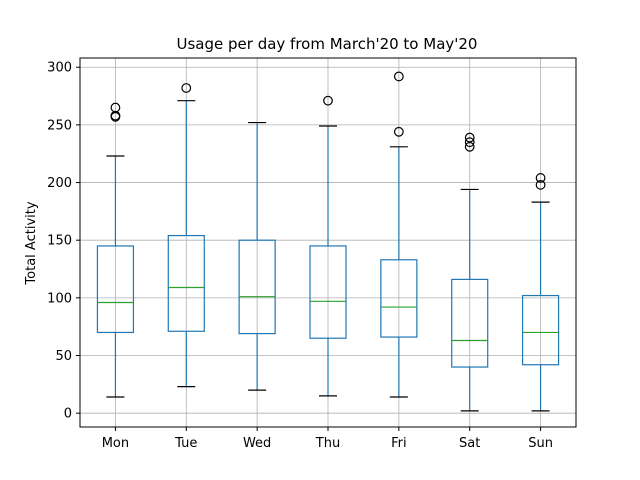  I want to click on x-tick-label: Sun, so click(540, 443).